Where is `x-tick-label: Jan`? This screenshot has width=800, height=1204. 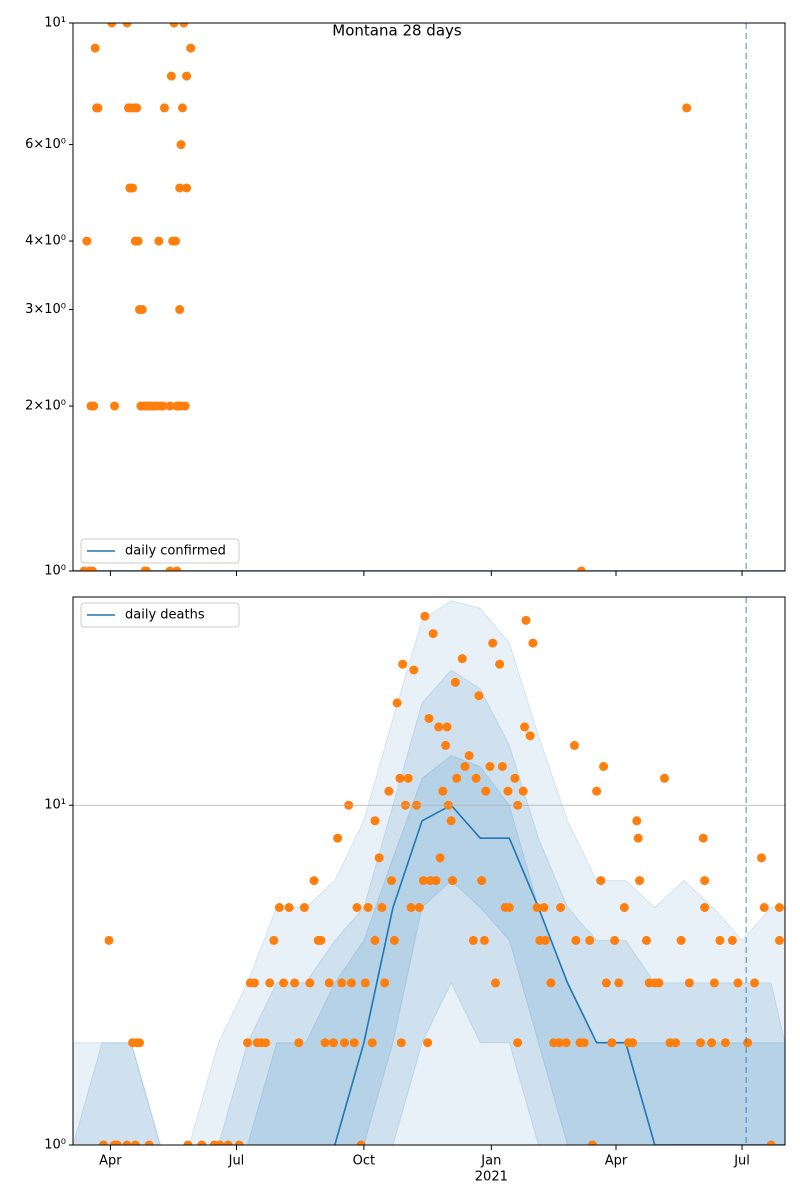
x-tick-label: Jan is located at coordinates (490, 1161).